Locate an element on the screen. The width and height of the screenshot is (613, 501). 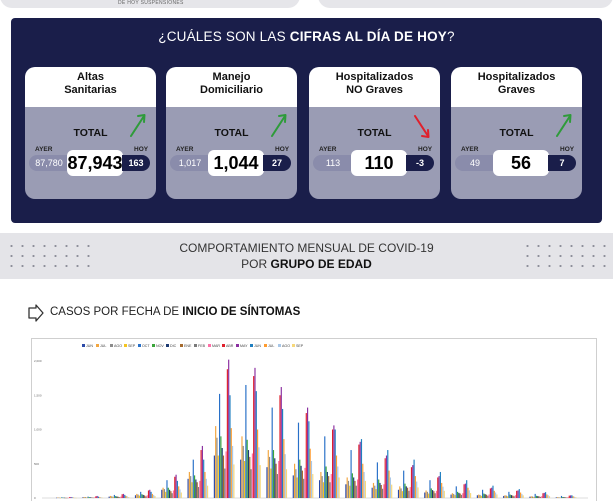
card-total-value: 110 is located at coordinates (379, 163).